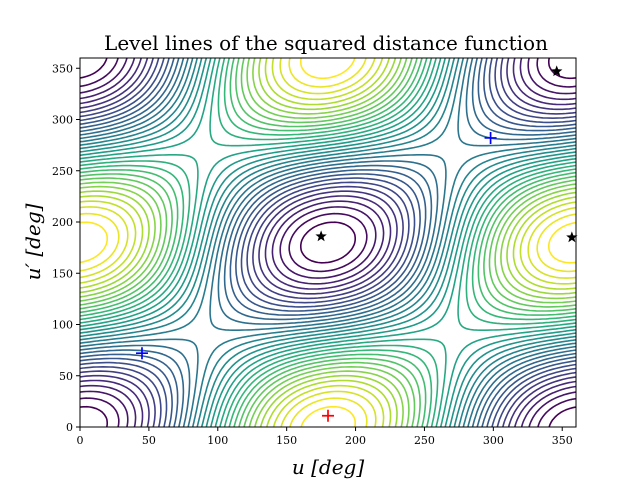 The height and width of the screenshot is (480, 640). Describe the element at coordinates (69, 427) in the screenshot. I see `y-tick-label: 0` at that location.